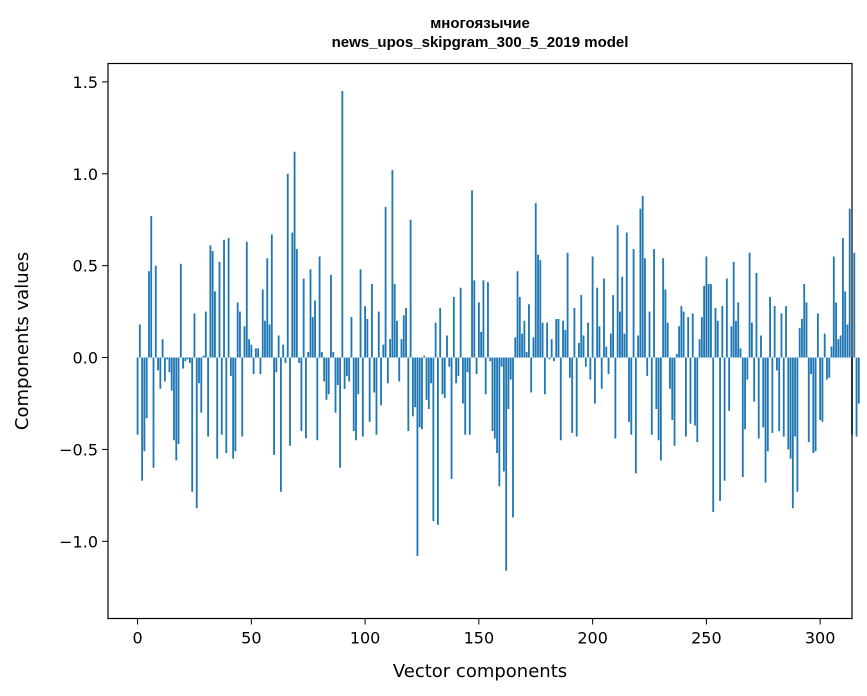 The width and height of the screenshot is (867, 696). What do you see at coordinates (592, 638) in the screenshot?
I see `x-tick-label: 200` at bounding box center [592, 638].